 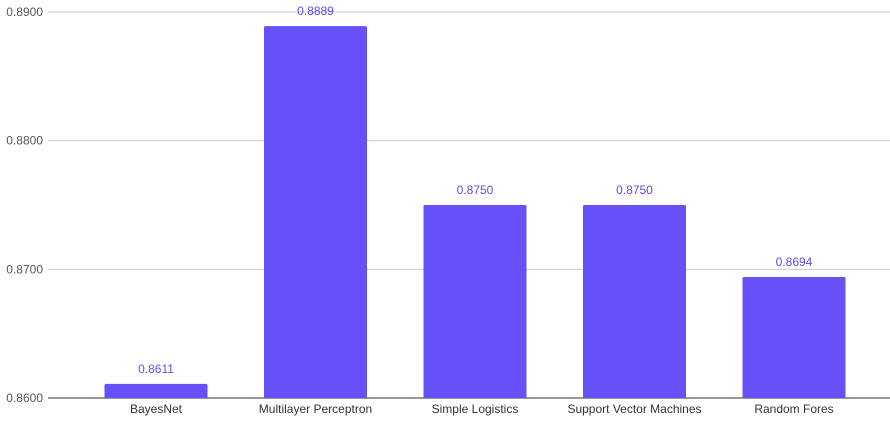 What do you see at coordinates (156, 409) in the screenshot?
I see `x-tick-label: BayesNet` at bounding box center [156, 409].